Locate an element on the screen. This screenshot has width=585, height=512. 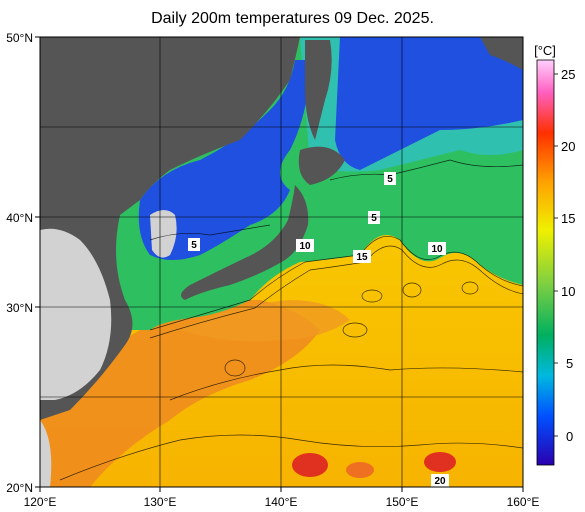
y-tick-label: 40°N is located at coordinates (19, 218).